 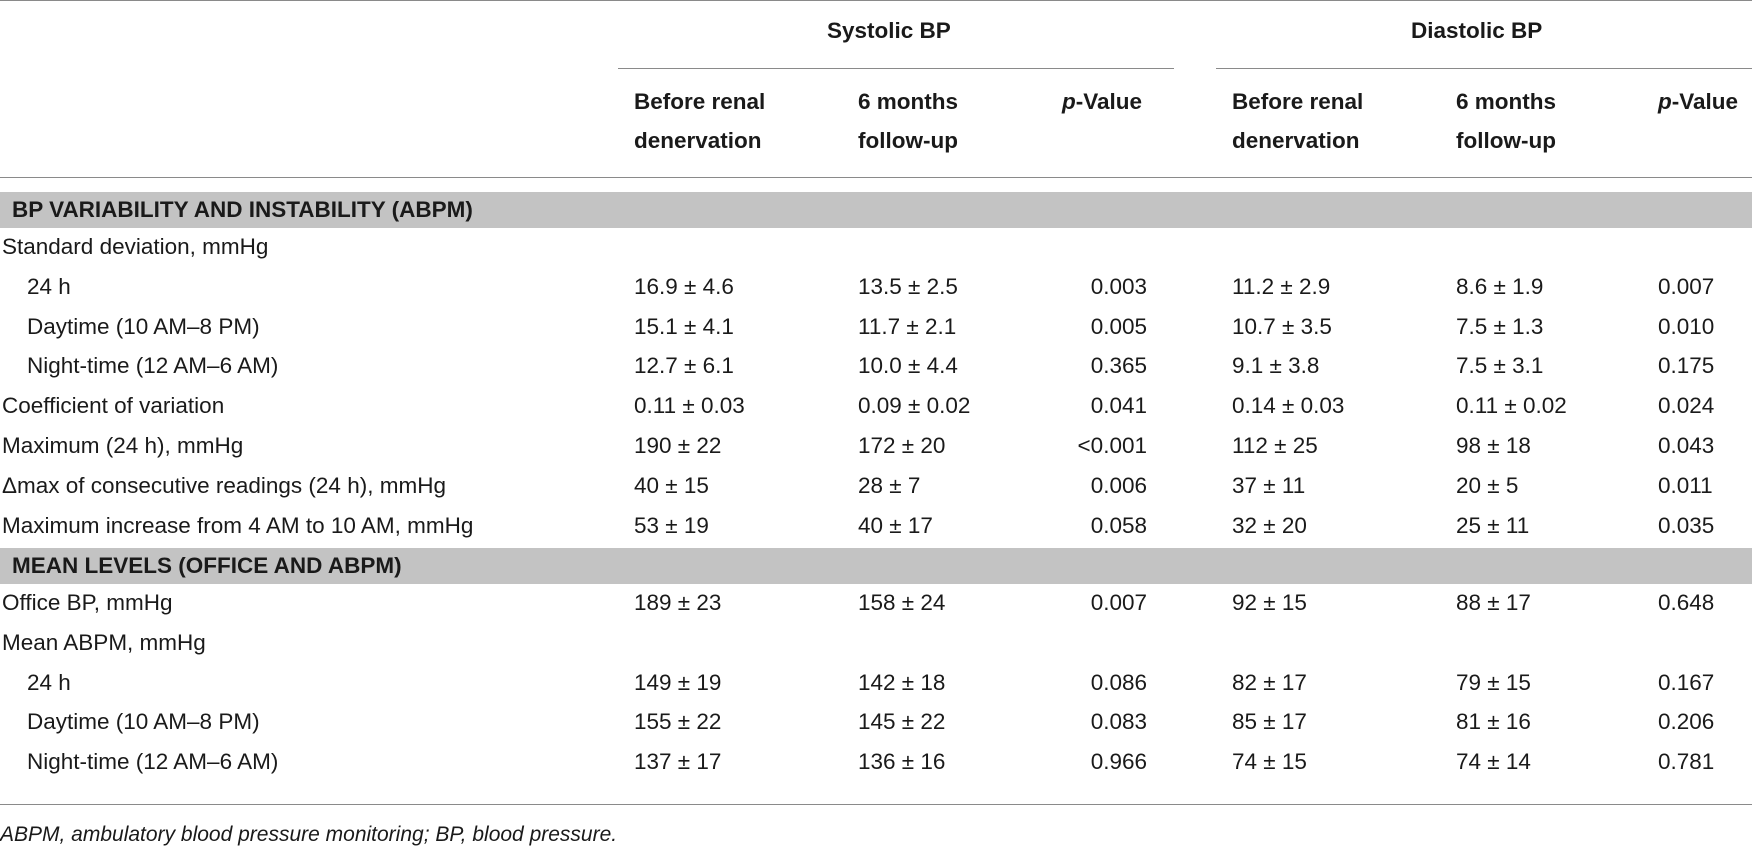 What do you see at coordinates (1686, 762) in the screenshot?
I see `dia-p-value: 0.781` at bounding box center [1686, 762].